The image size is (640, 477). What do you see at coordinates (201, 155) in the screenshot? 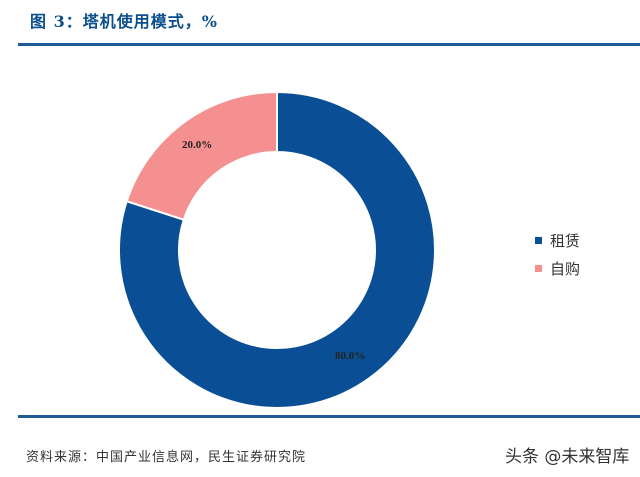
I see `donut-slice-self-purchase` at bounding box center [201, 155].